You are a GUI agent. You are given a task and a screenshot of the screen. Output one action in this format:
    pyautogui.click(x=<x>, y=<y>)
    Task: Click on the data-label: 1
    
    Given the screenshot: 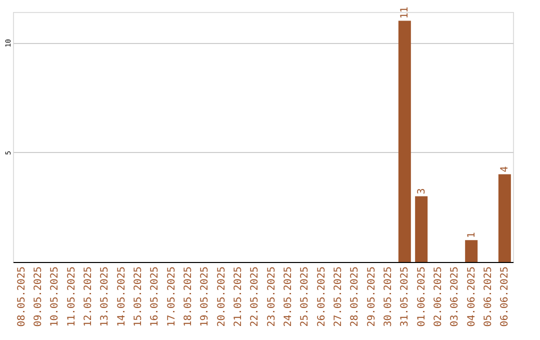 What is the action you would take?
    pyautogui.click(x=472, y=235)
    